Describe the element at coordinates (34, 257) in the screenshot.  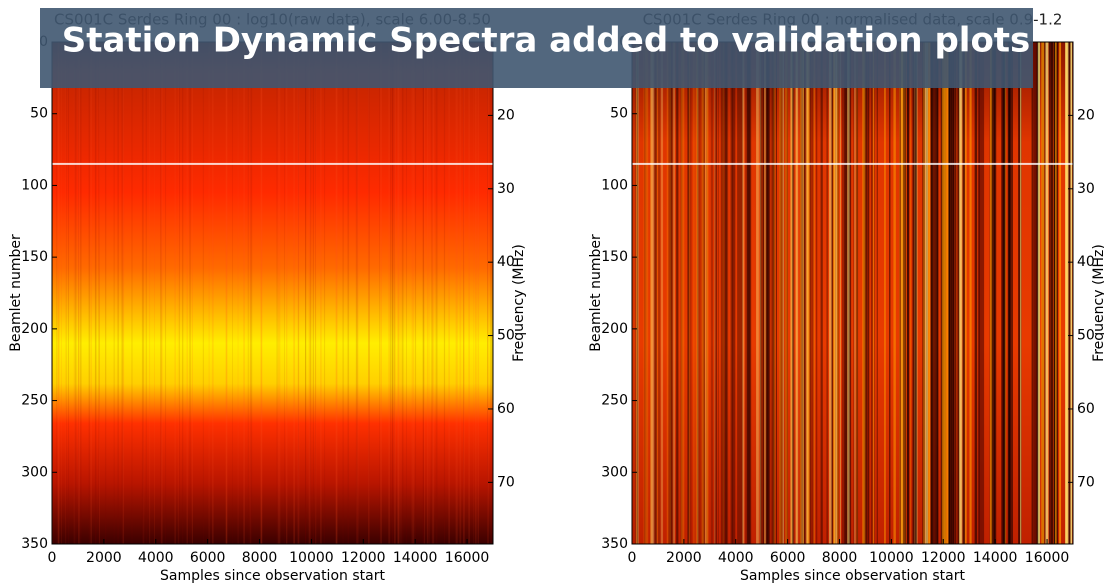
I see `y-tick-label: 150` at that location.